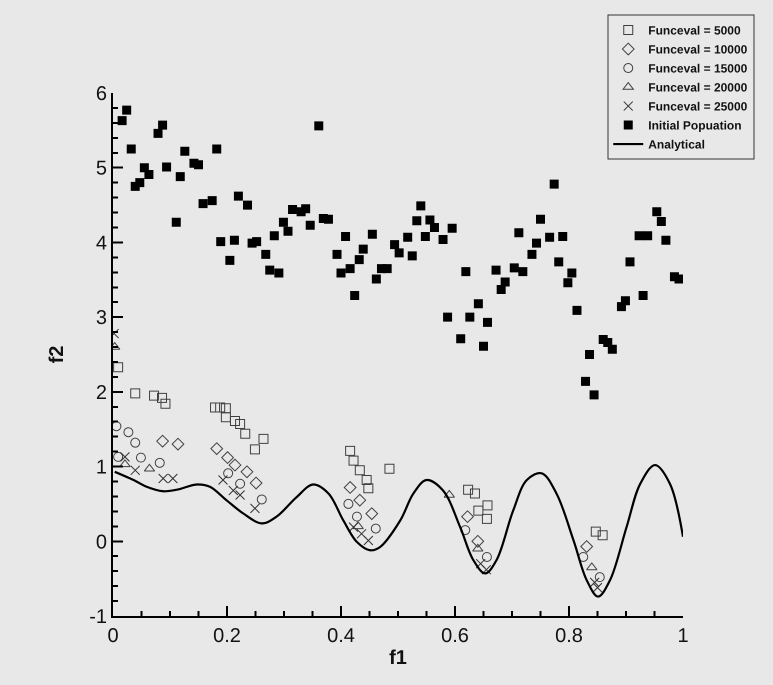 The height and width of the screenshot is (685, 773). What do you see at coordinates (101, 169) in the screenshot?
I see `y-tick-label: 5` at bounding box center [101, 169].